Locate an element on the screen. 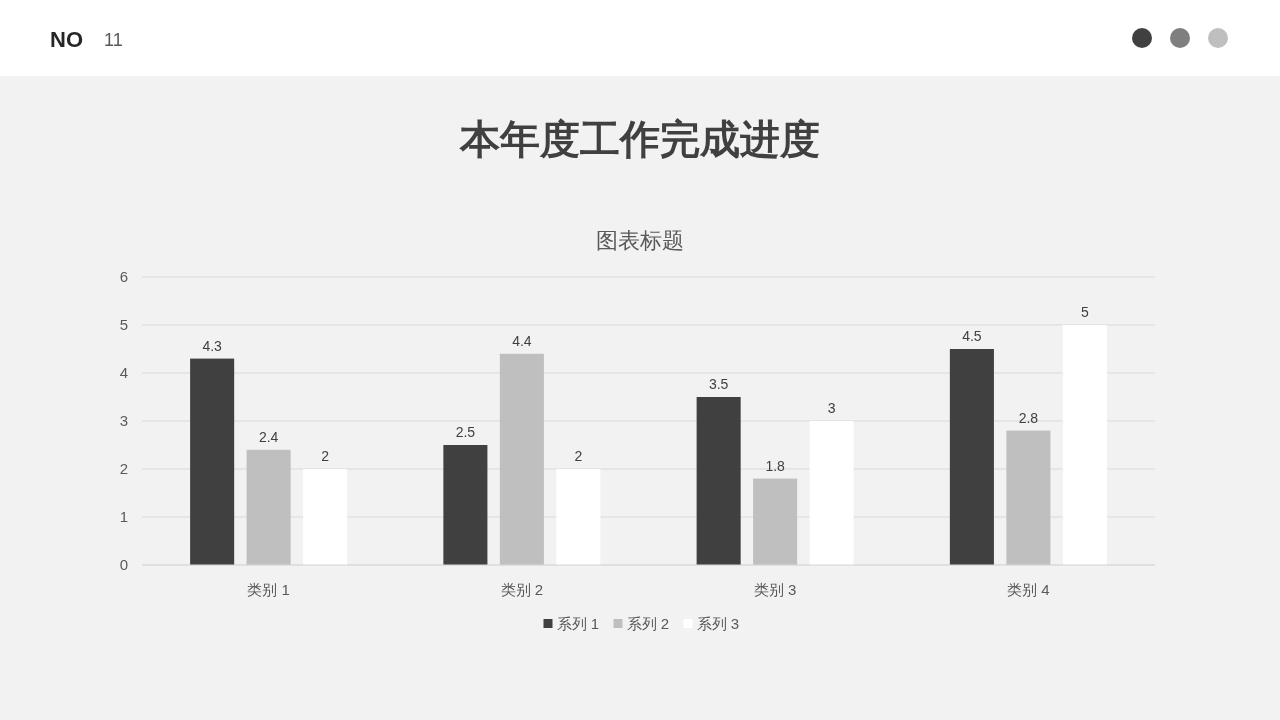 The width and height of the screenshot is (1280, 720). x-tick-label: 类别 2 is located at coordinates (522, 589).